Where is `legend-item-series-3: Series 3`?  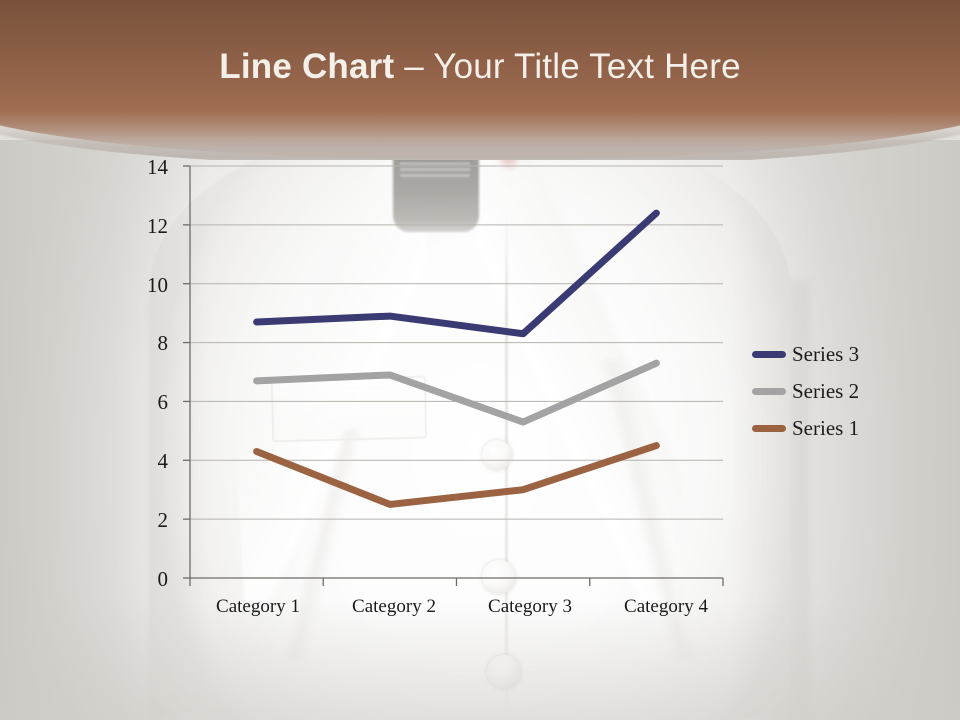 legend-item-series-3: Series 3 is located at coordinates (842, 354).